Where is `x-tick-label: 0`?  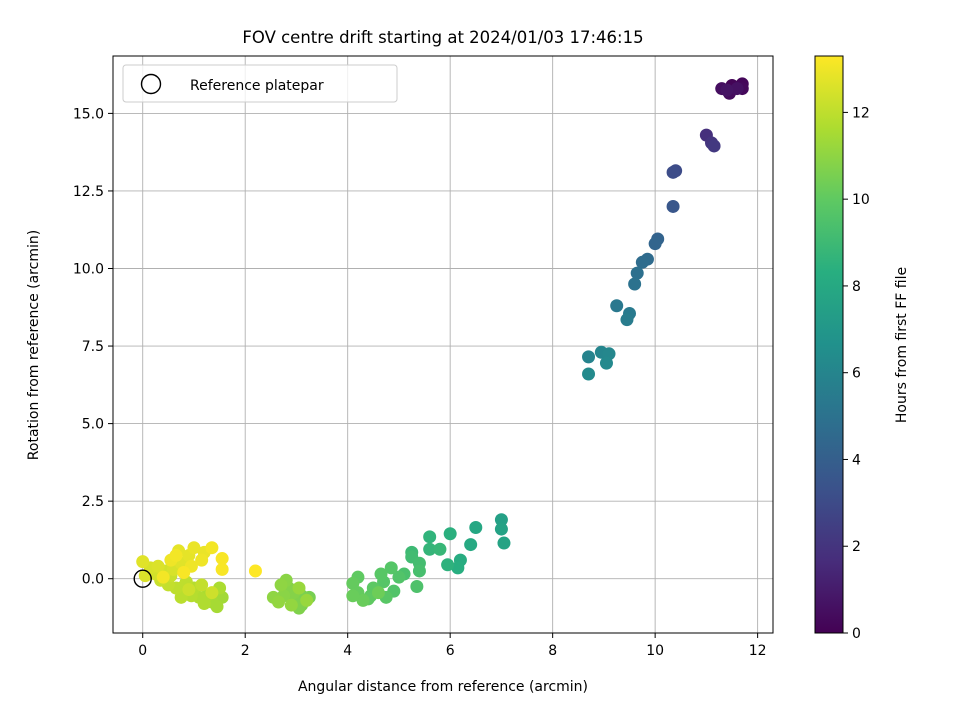 x-tick-label: 0 is located at coordinates (142, 651).